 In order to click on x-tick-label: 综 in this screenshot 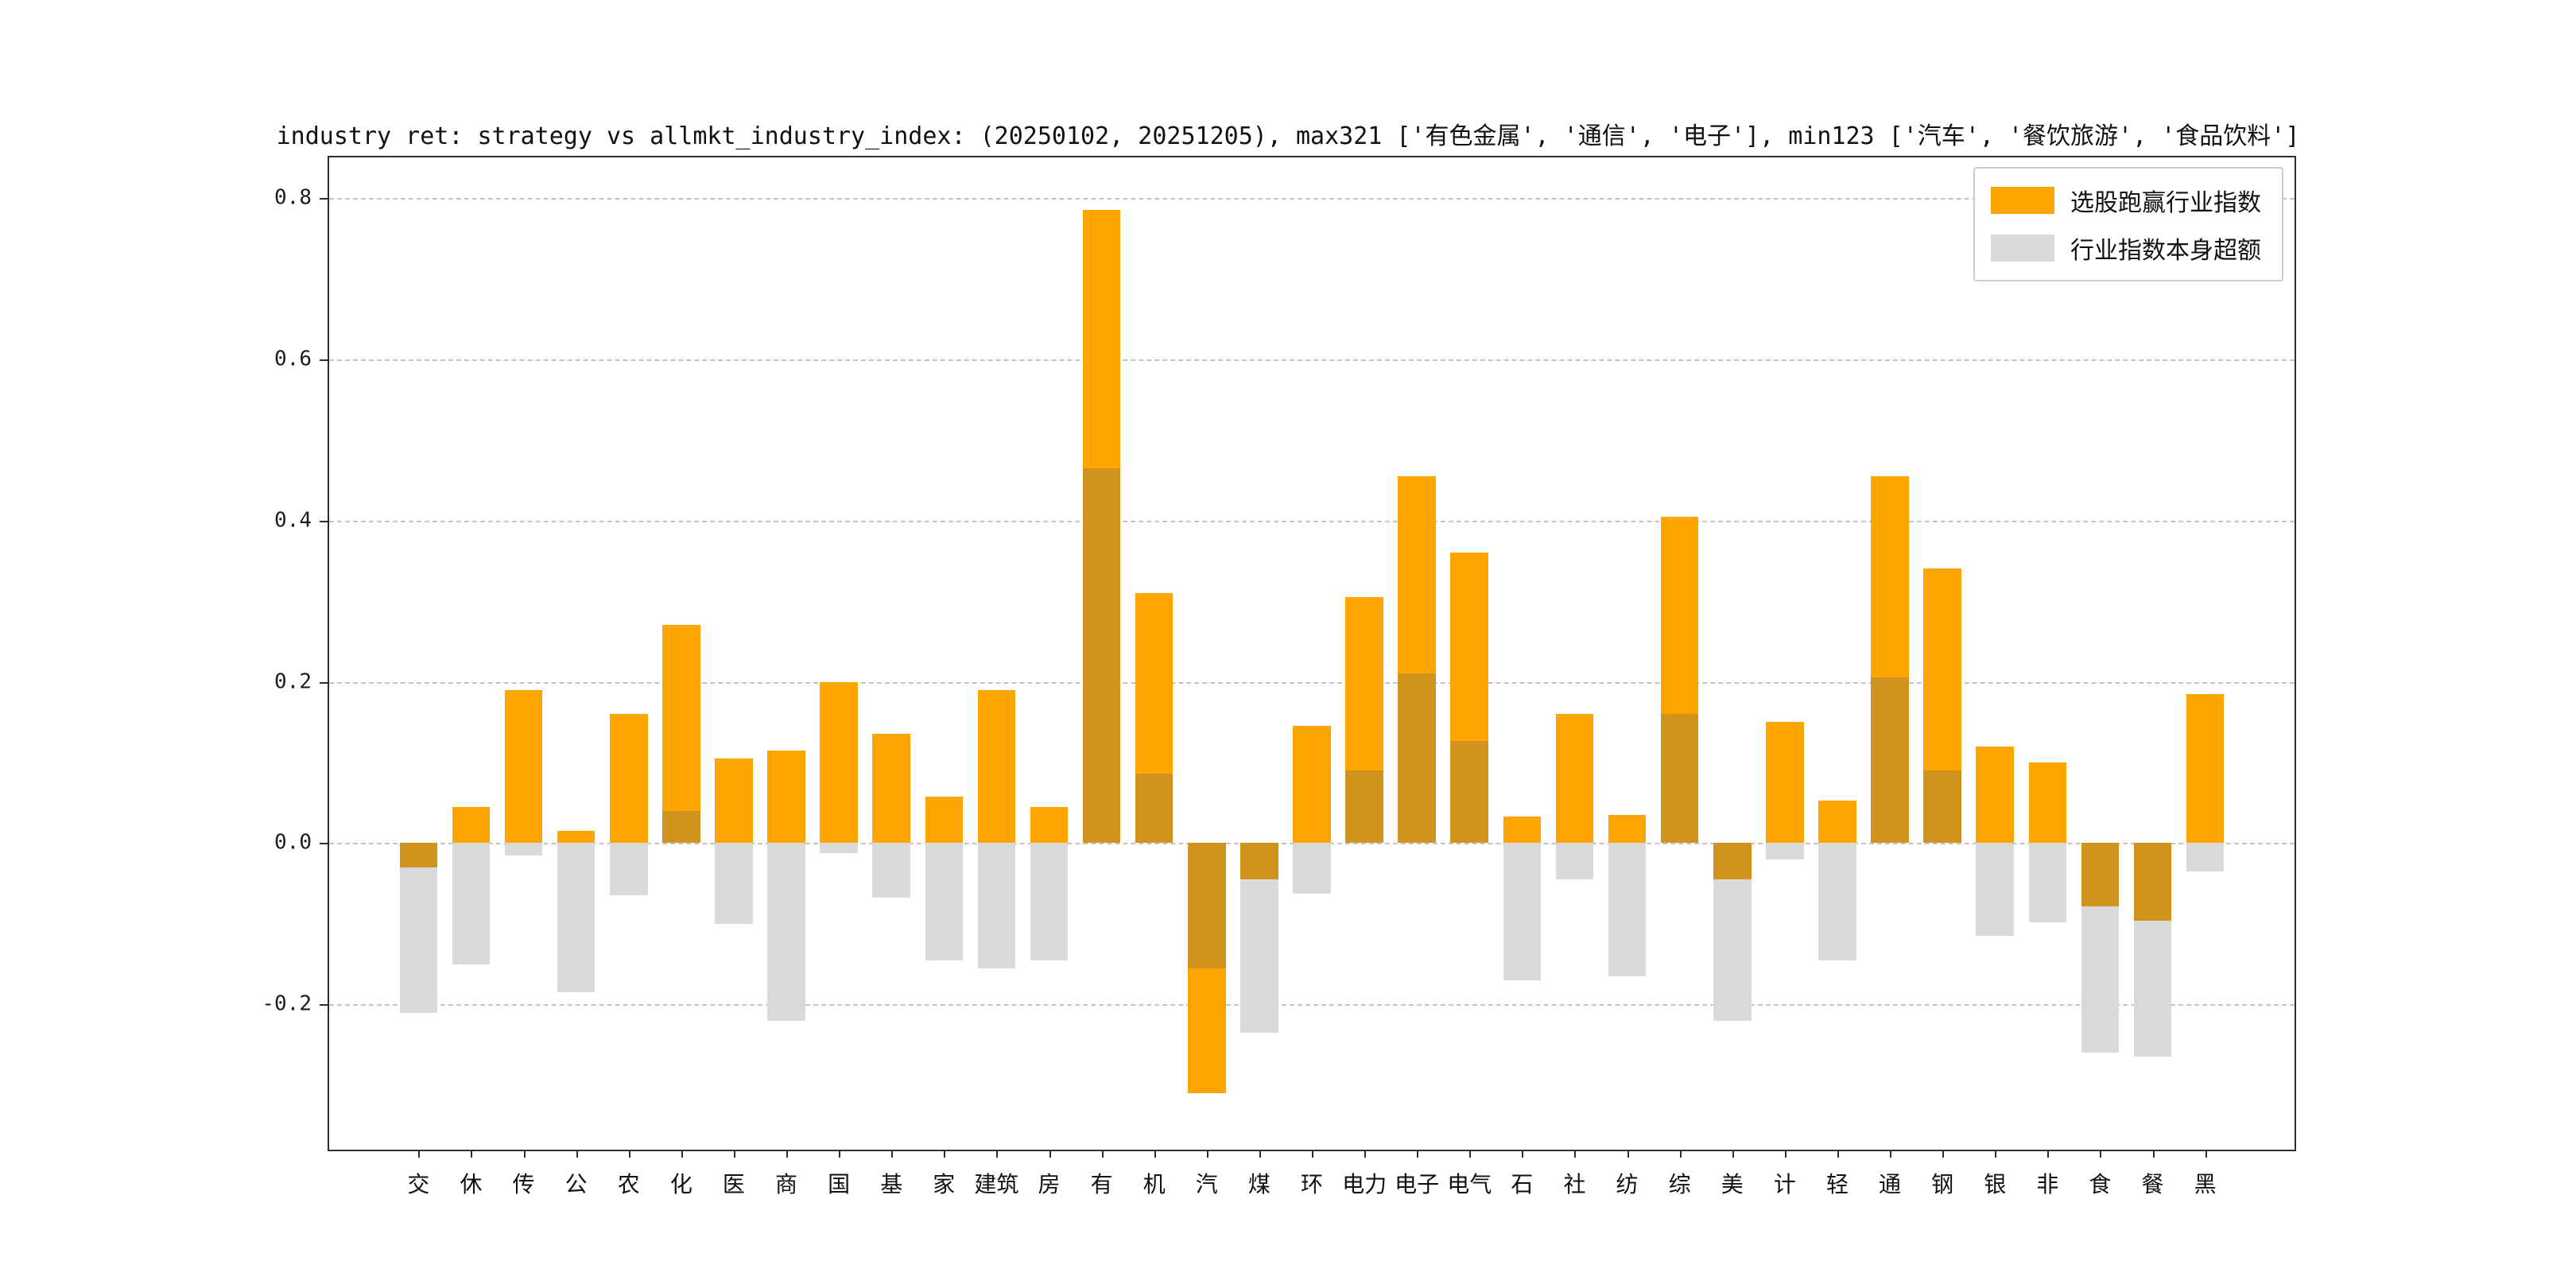, I will do `click(1679, 1184)`.